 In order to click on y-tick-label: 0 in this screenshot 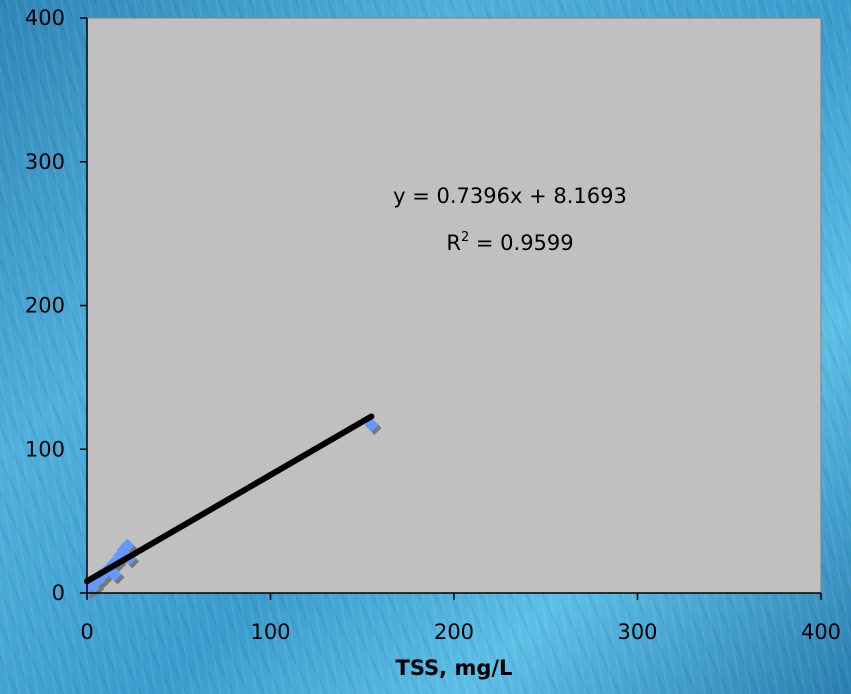, I will do `click(58, 593)`.